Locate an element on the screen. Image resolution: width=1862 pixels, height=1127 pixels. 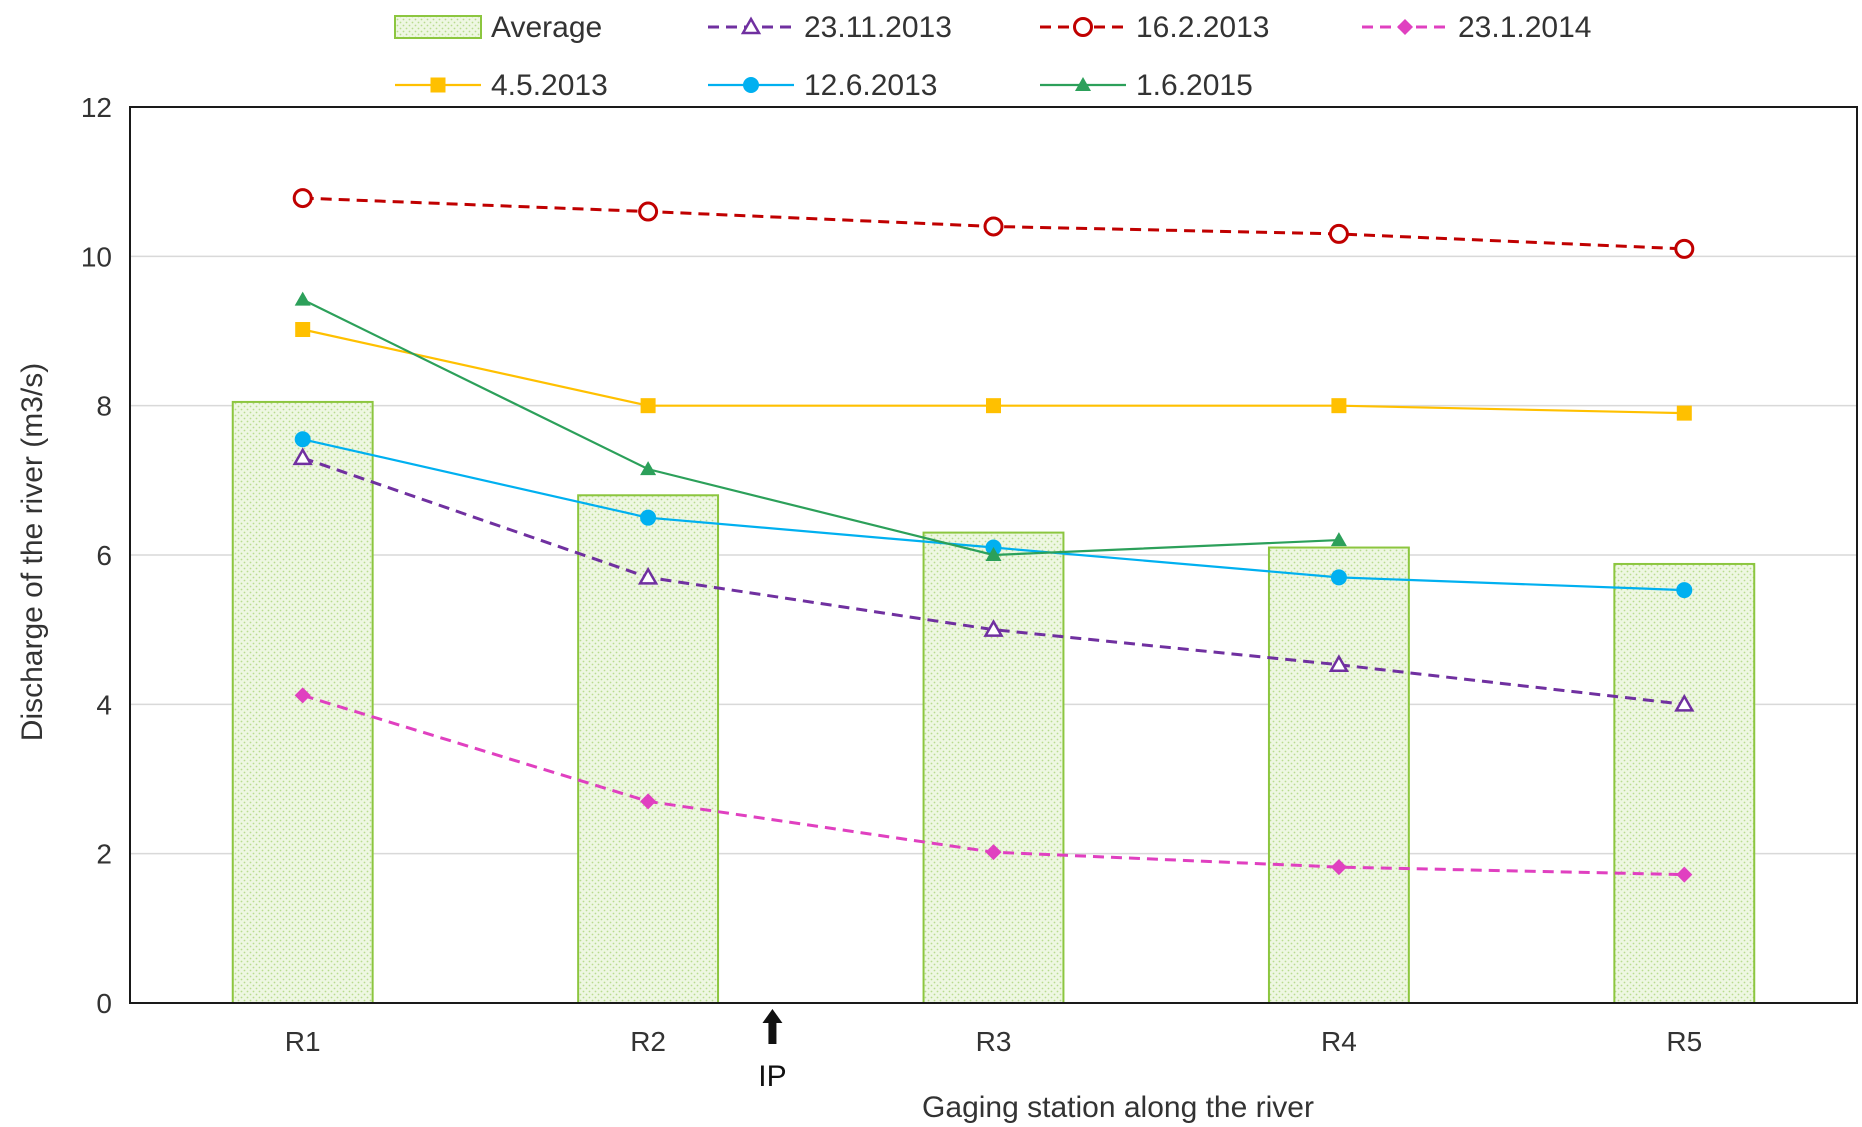
x-axis-title: Gaging station along the river is located at coordinates (1118, 1107).